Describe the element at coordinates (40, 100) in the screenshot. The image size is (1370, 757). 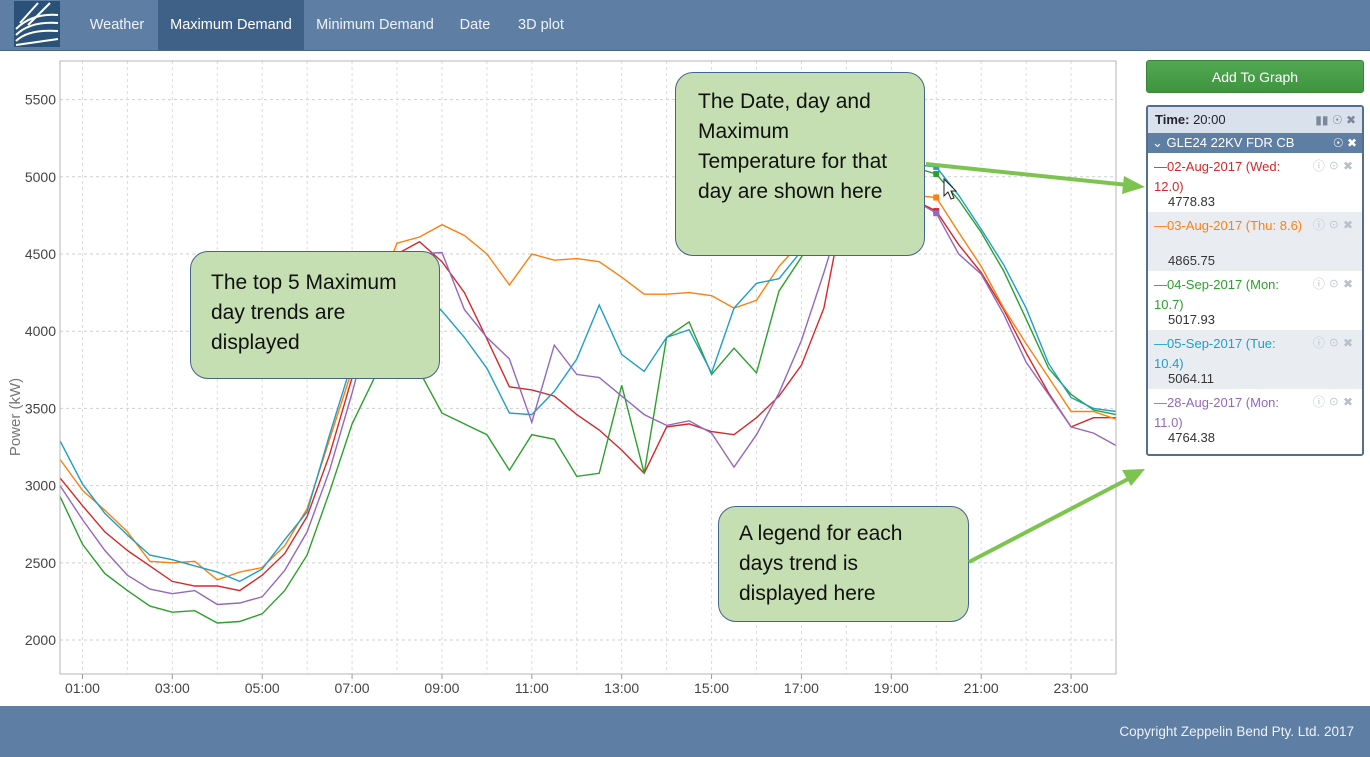
I see `y-tick-label: 5500` at that location.